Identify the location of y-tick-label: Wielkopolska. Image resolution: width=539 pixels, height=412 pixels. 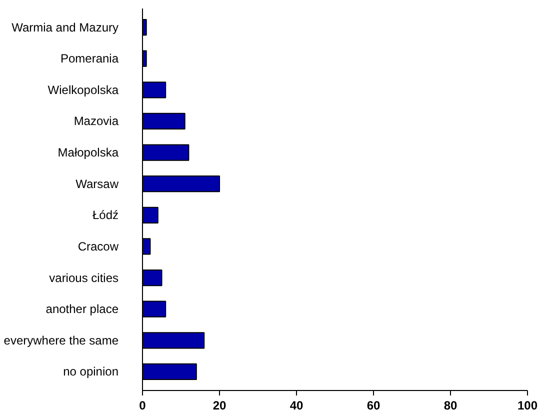
(83, 89).